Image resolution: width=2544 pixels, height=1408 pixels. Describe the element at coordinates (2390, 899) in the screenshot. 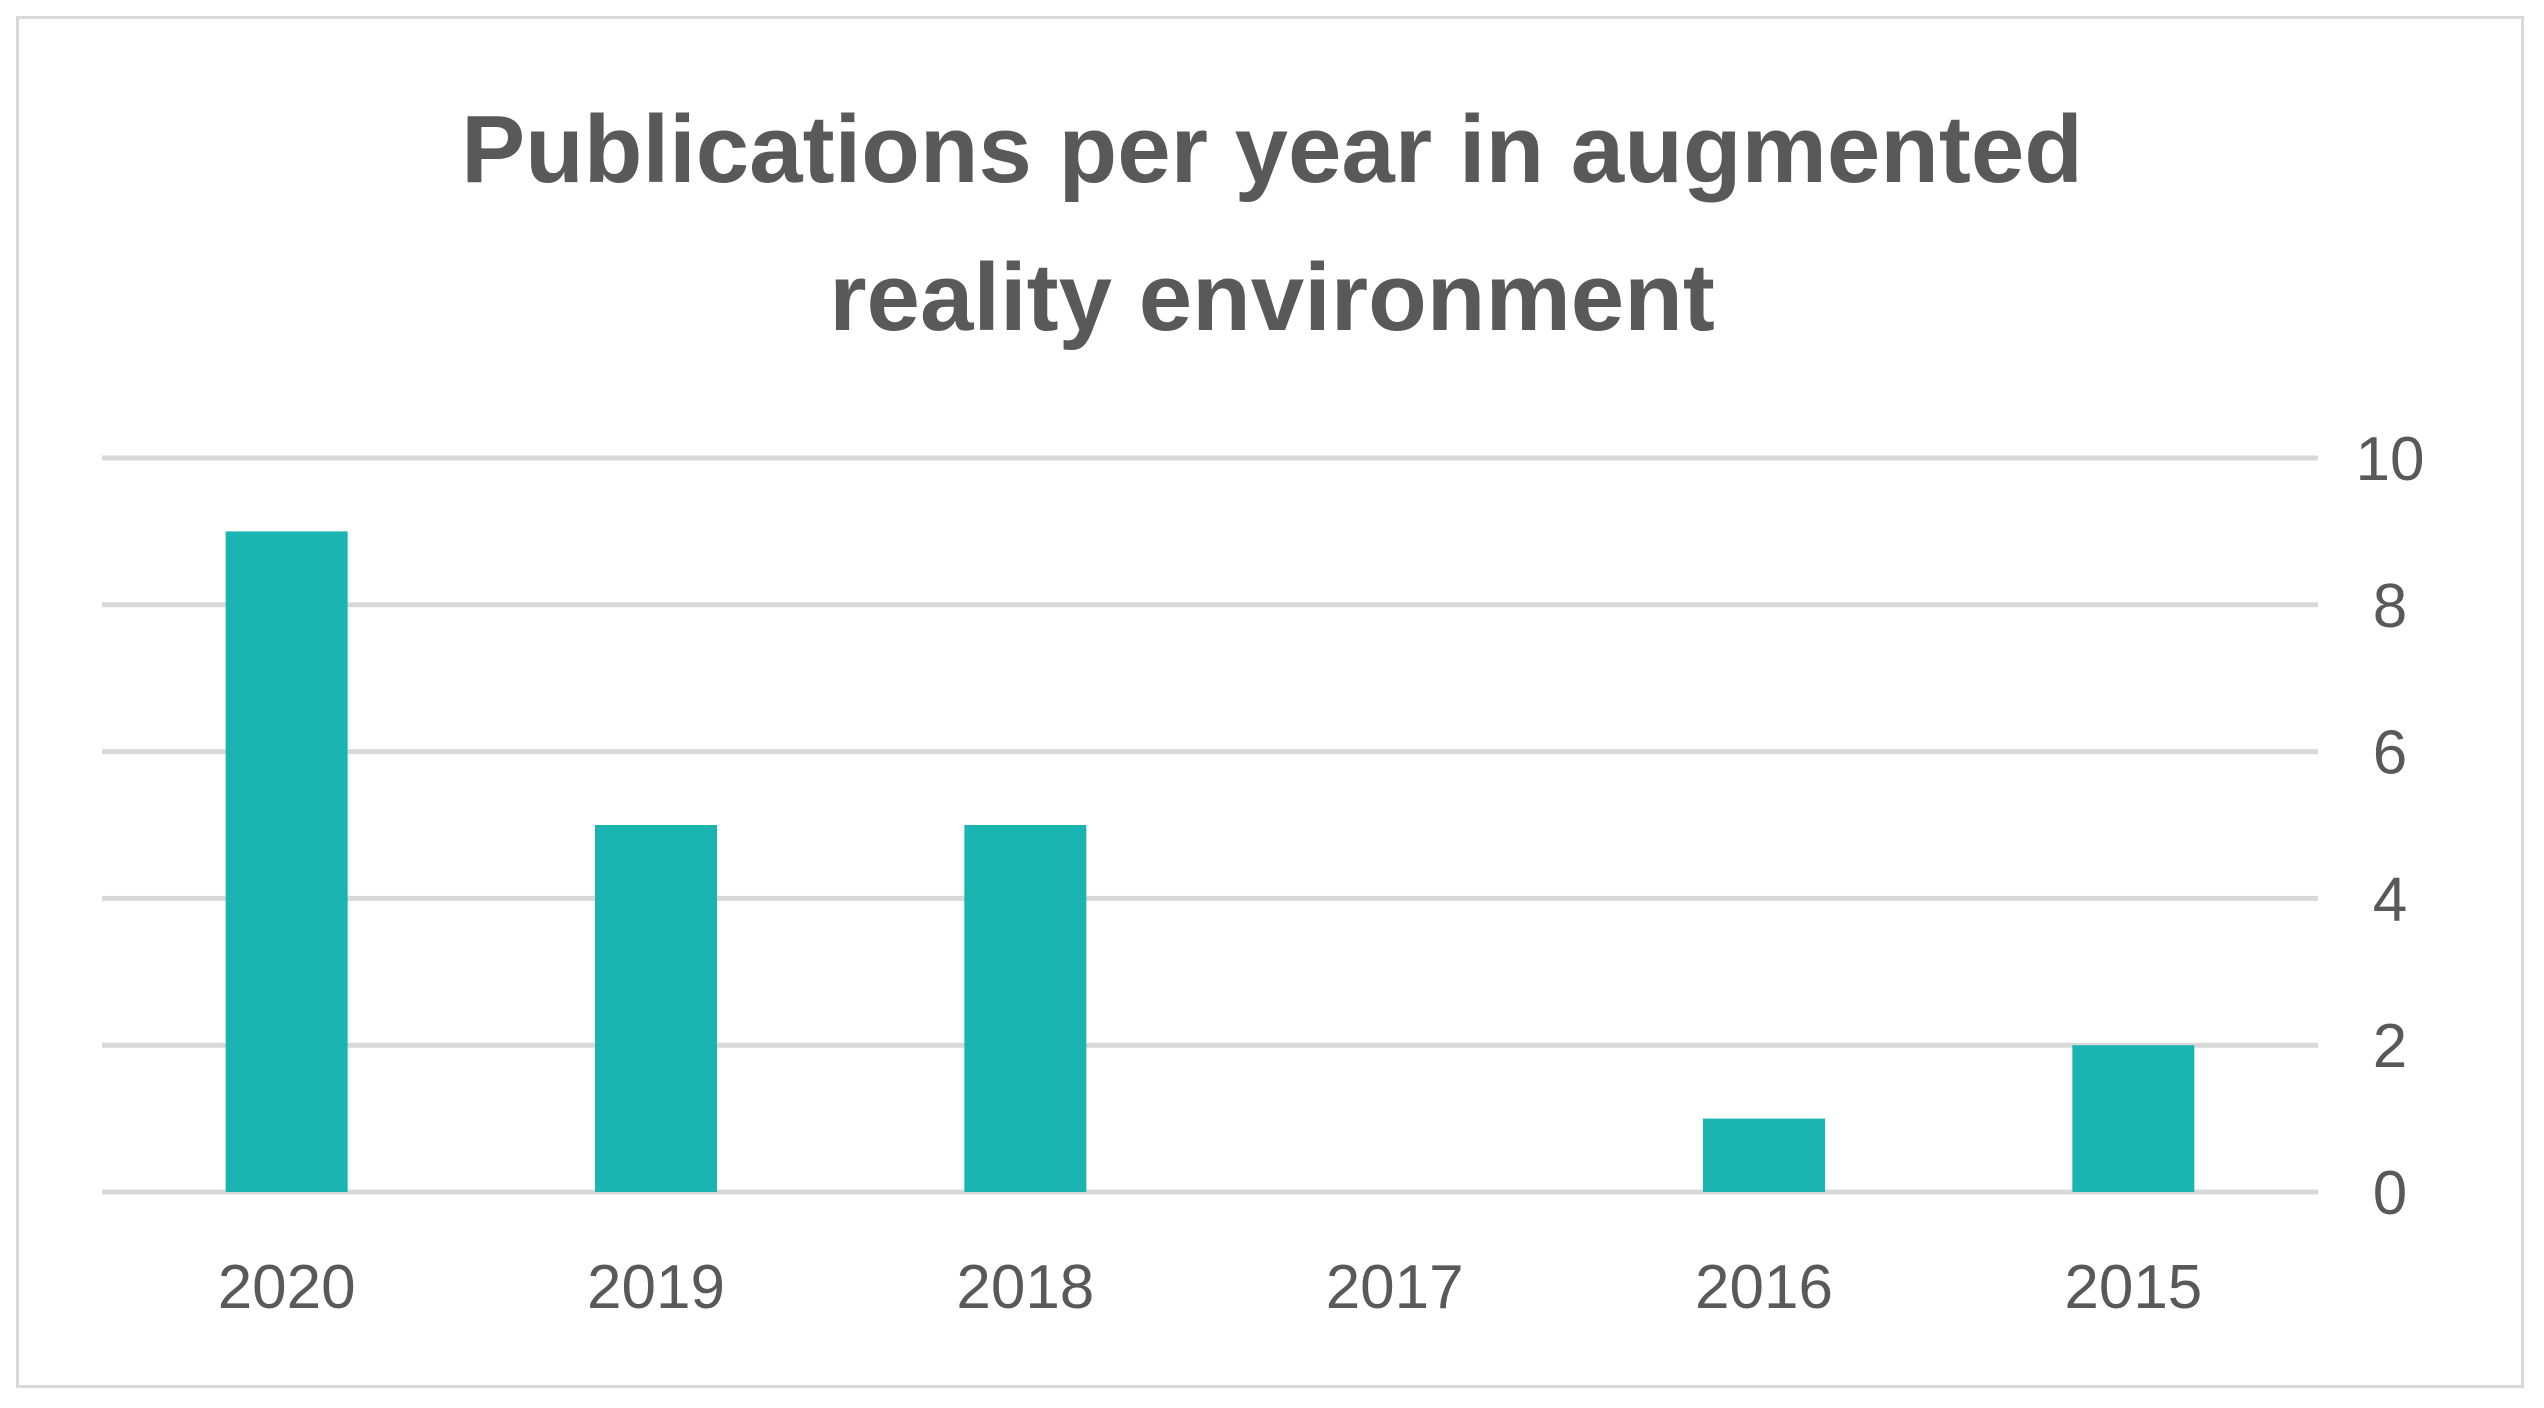

I see `y-tick-label-4: 4` at that location.